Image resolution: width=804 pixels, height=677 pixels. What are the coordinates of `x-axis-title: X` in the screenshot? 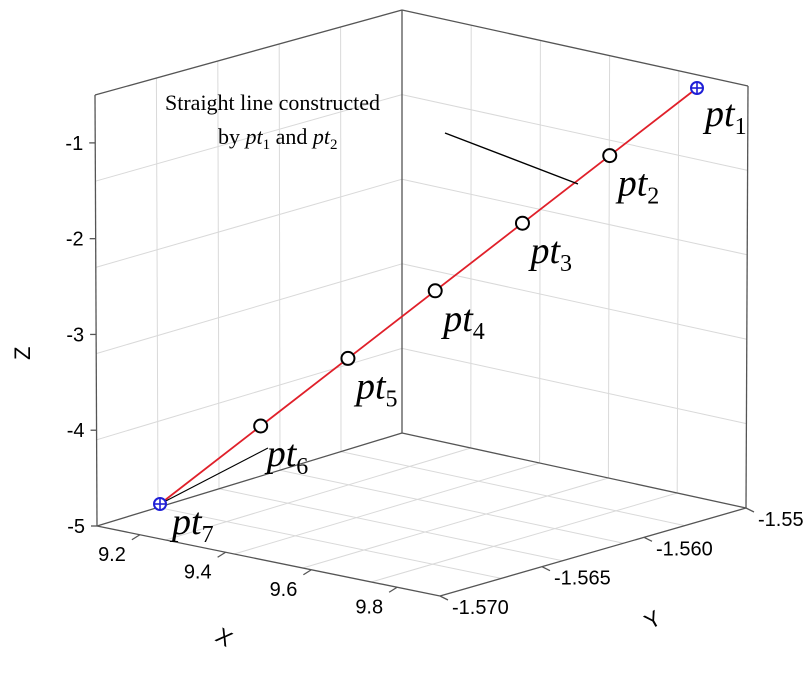 It's located at (224, 637).